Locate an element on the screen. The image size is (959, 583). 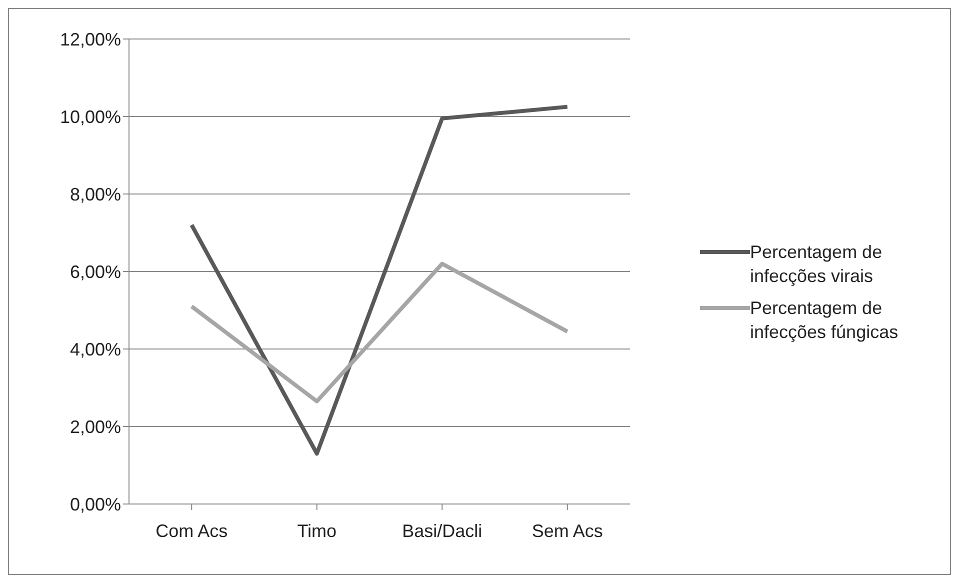
line-series is located at coordinates (380, 333).